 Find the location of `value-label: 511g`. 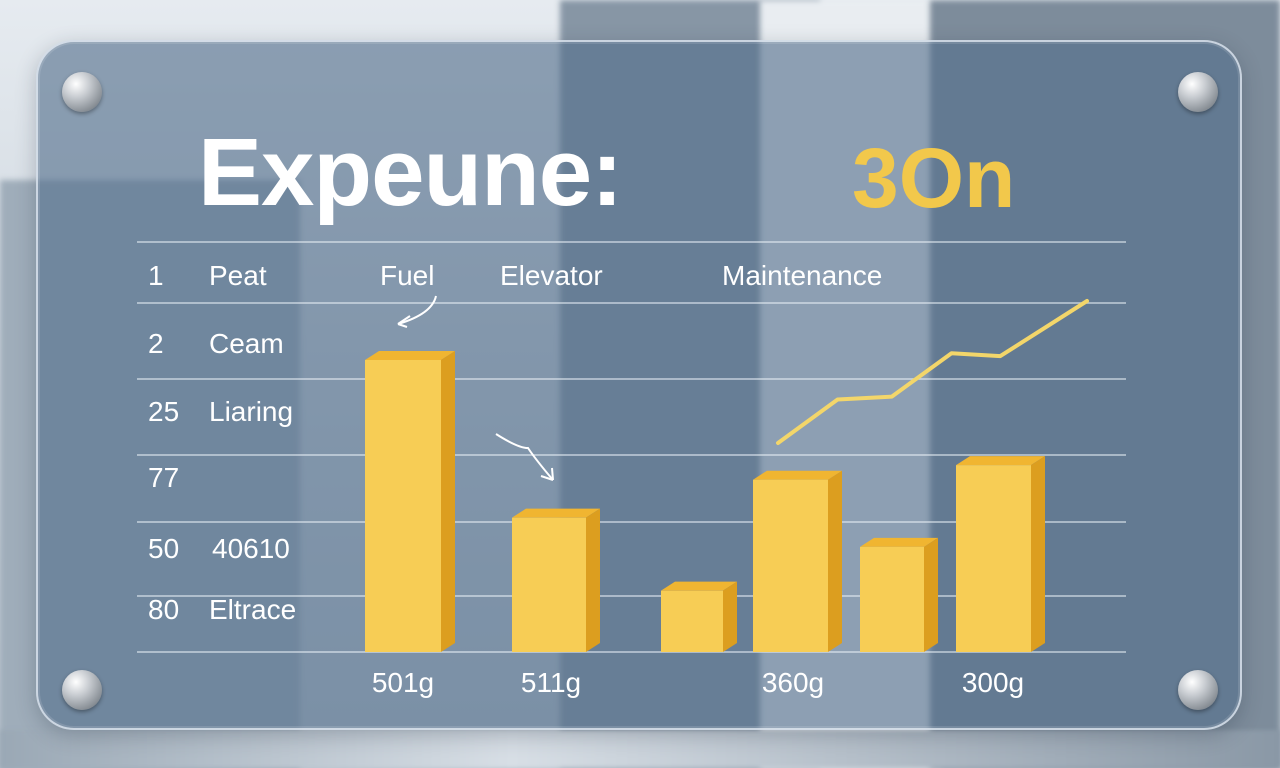

value-label: 511g is located at coordinates (551, 682).